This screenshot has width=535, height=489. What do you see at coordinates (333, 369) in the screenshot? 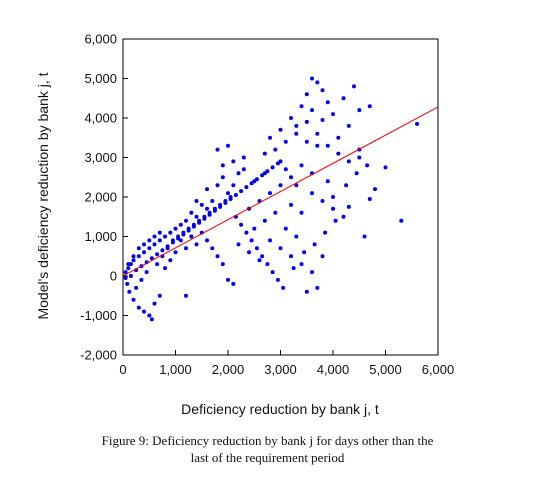
I see `x-tick-label: 4,000` at bounding box center [333, 369].